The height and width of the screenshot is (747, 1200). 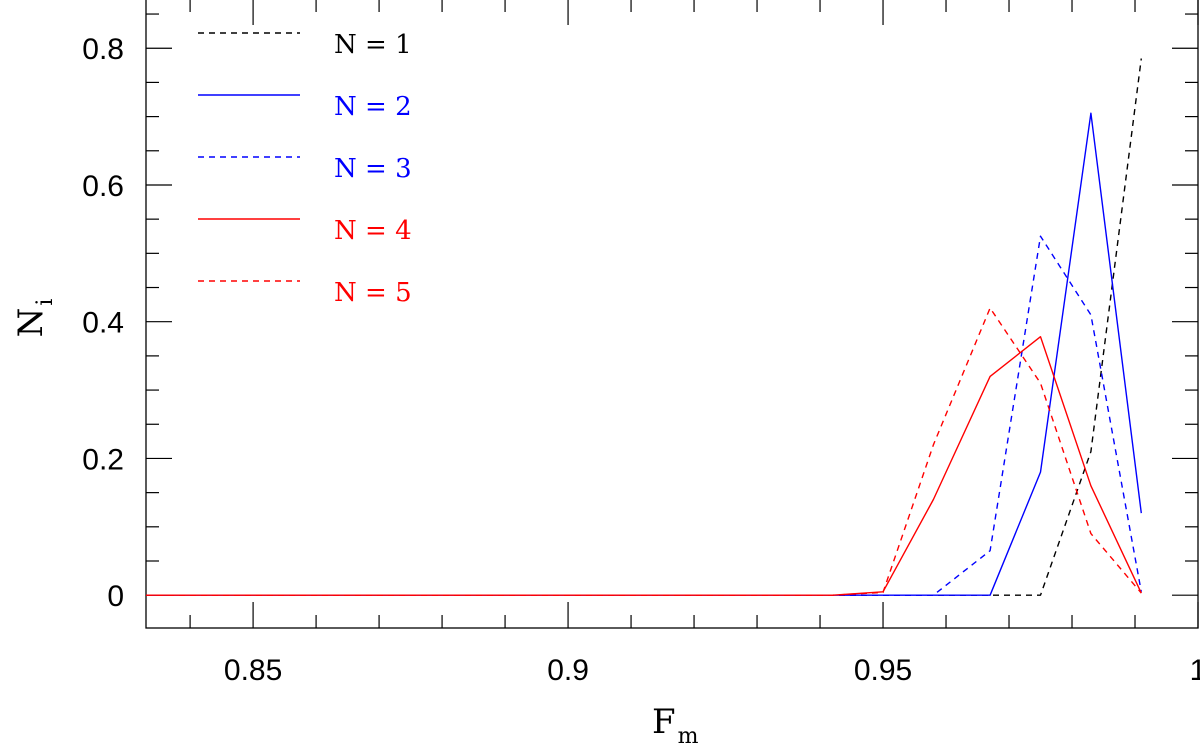 I want to click on y-axis-title: Ni, so click(x=34, y=318).